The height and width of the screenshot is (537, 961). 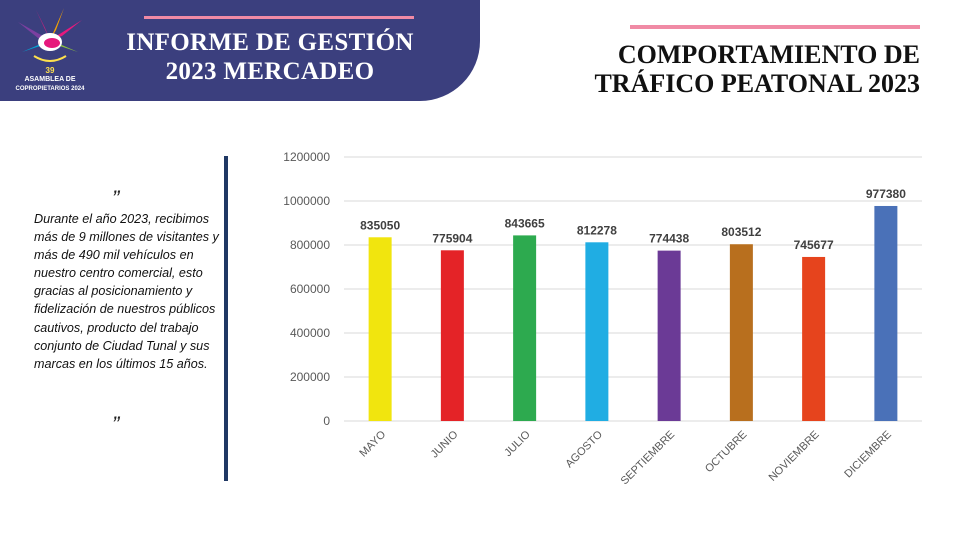 I want to click on logo-line1: ASAMBLEA DE, so click(x=50, y=79).